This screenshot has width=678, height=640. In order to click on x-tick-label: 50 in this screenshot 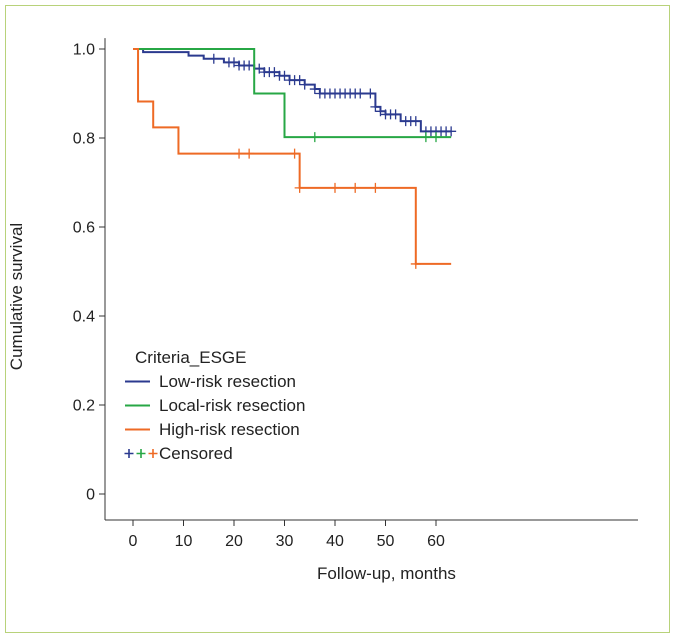, I will do `click(386, 541)`.